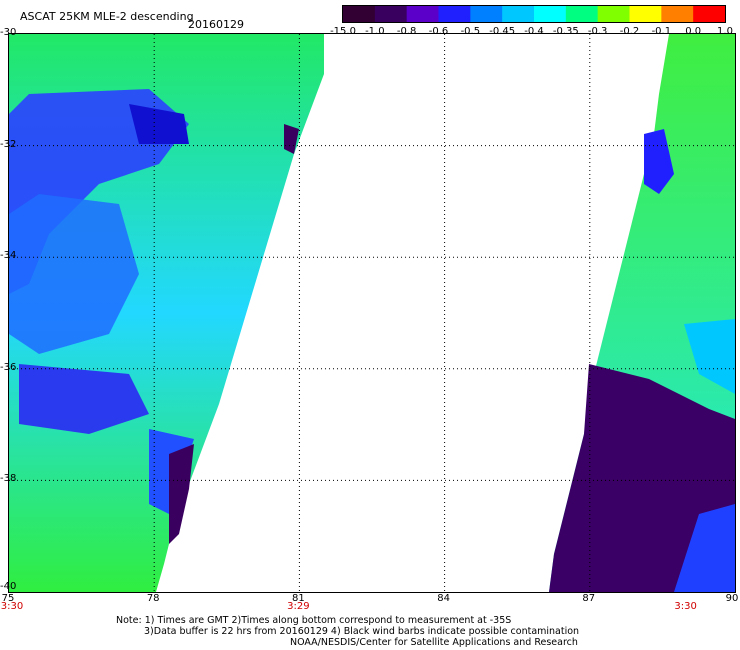  Describe the element at coordinates (589, 598) in the screenshot. I see `longitude-label: 87` at that location.